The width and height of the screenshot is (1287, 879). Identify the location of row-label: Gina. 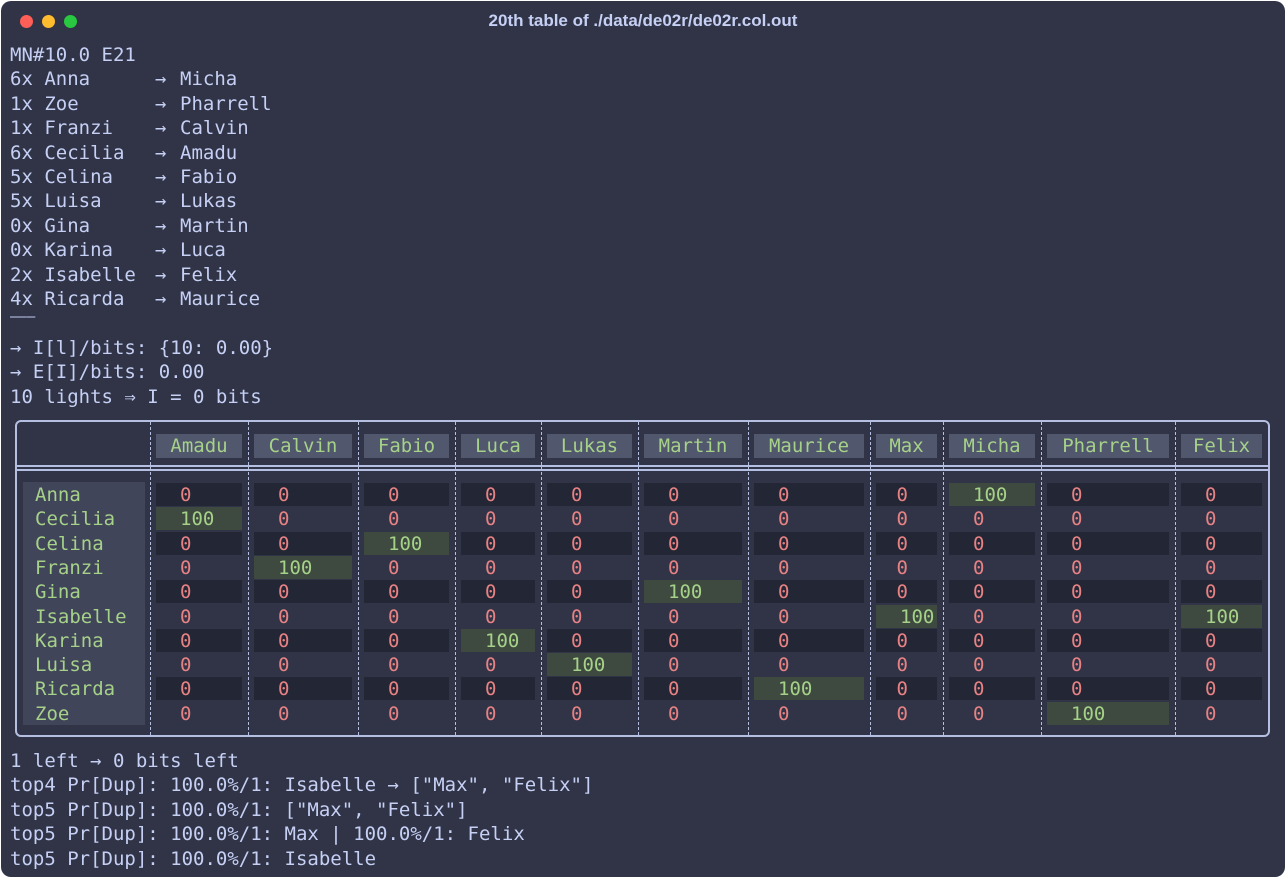
(58, 592).